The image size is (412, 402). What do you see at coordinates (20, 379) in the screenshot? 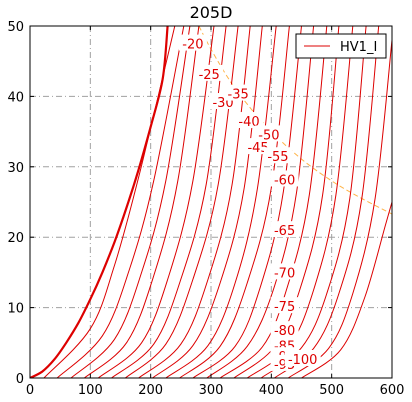
I see `y-tick-label: 0` at bounding box center [20, 379].